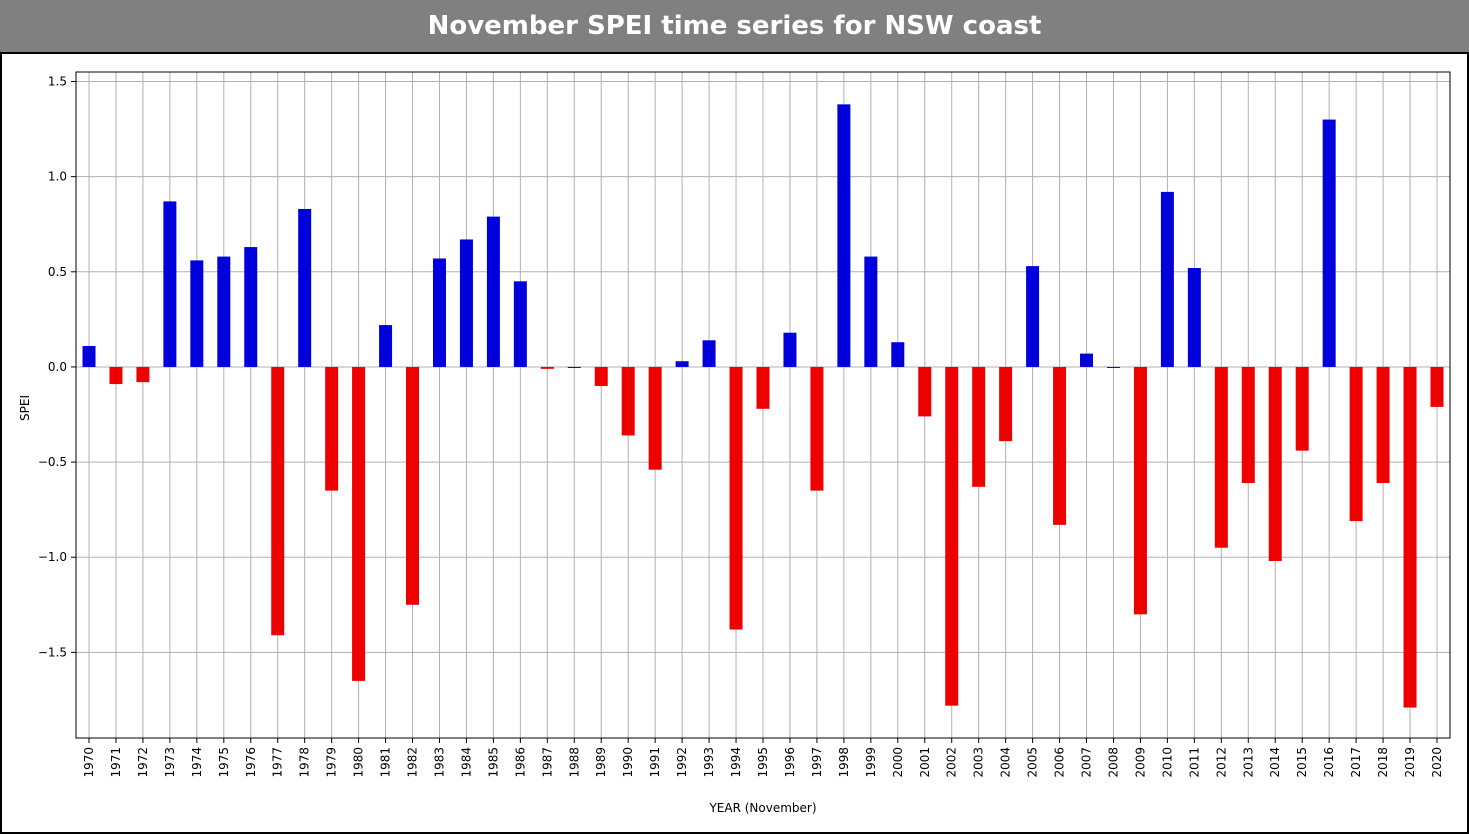 The image size is (1469, 834). I want to click on bar-1982, so click(413, 485).